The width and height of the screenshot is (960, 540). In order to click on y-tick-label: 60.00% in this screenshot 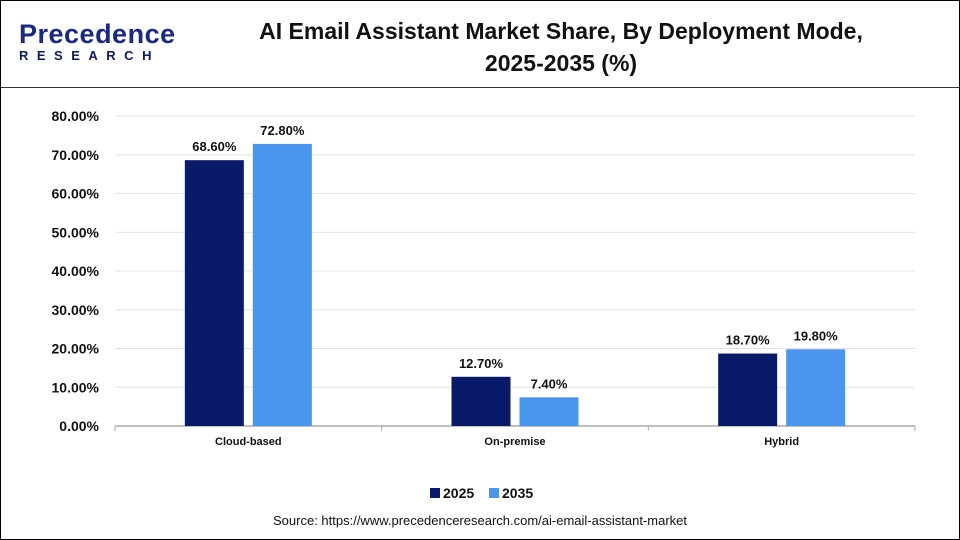, I will do `click(76, 194)`.